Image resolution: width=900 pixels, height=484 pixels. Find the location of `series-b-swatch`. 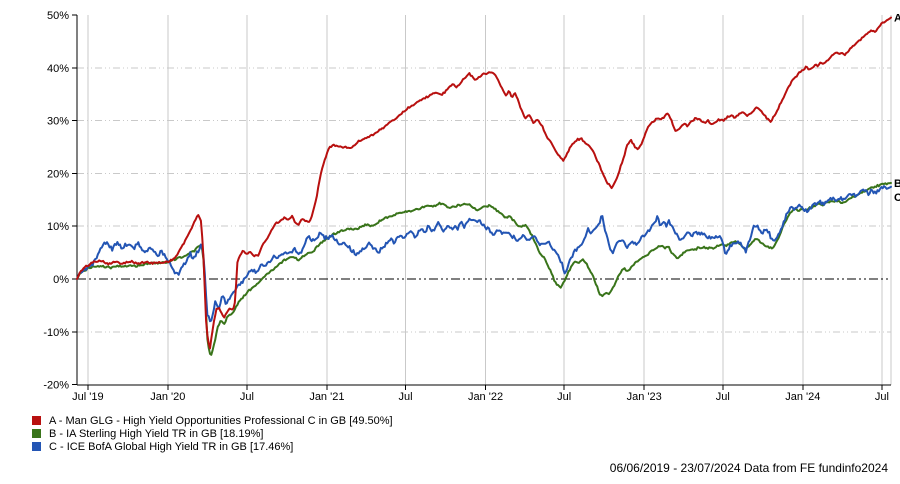

series-b-swatch is located at coordinates (36, 433).